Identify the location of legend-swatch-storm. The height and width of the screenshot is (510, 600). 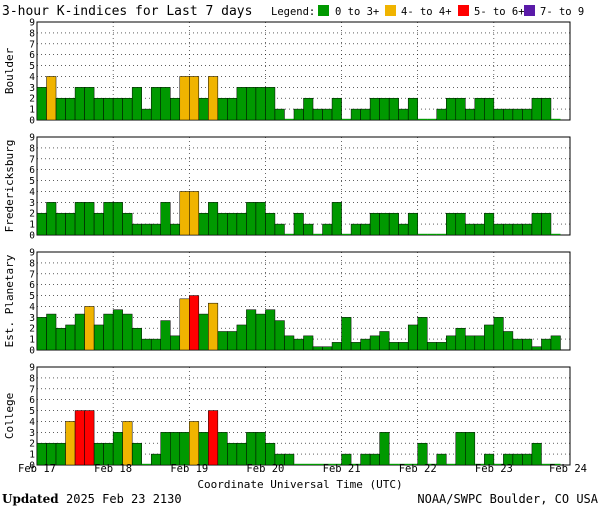
(463, 10).